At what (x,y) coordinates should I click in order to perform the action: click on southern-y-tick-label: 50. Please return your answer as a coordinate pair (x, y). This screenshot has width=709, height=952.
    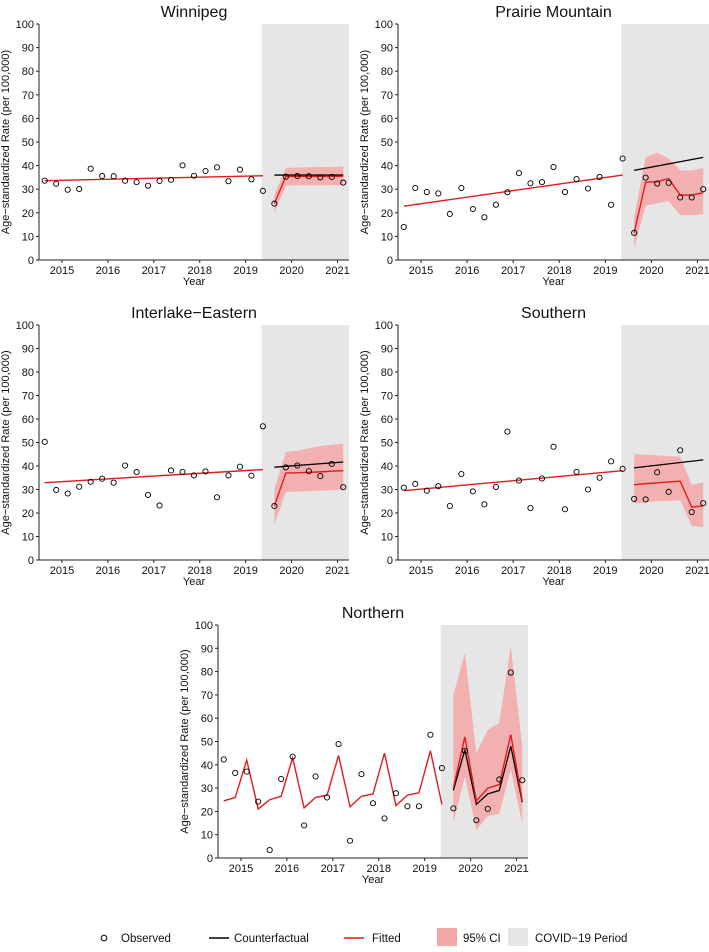
    Looking at the image, I should click on (387, 444).